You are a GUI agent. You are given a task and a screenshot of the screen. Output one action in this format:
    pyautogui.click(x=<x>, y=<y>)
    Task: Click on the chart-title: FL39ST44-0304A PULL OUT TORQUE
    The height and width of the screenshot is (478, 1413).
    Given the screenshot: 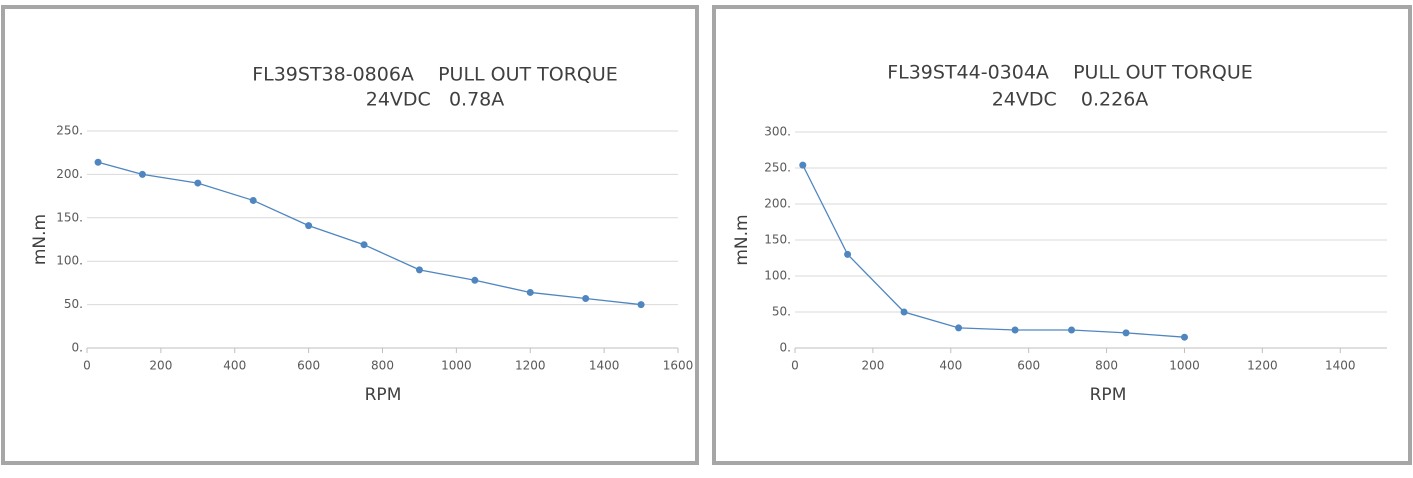 What is the action you would take?
    pyautogui.click(x=1070, y=73)
    